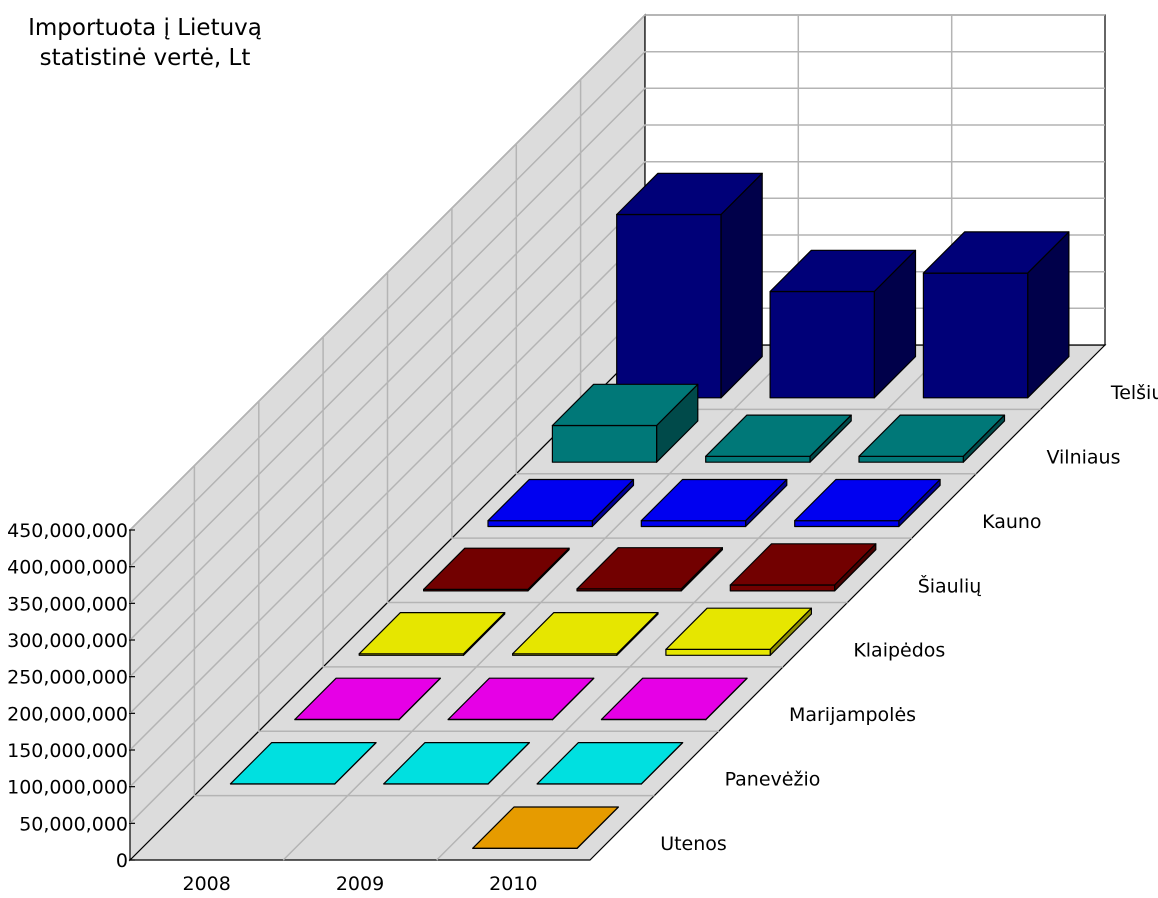 This screenshot has width=1158, height=898. Describe the element at coordinates (1083, 458) in the screenshot. I see `series-label: Vilniaus` at that location.